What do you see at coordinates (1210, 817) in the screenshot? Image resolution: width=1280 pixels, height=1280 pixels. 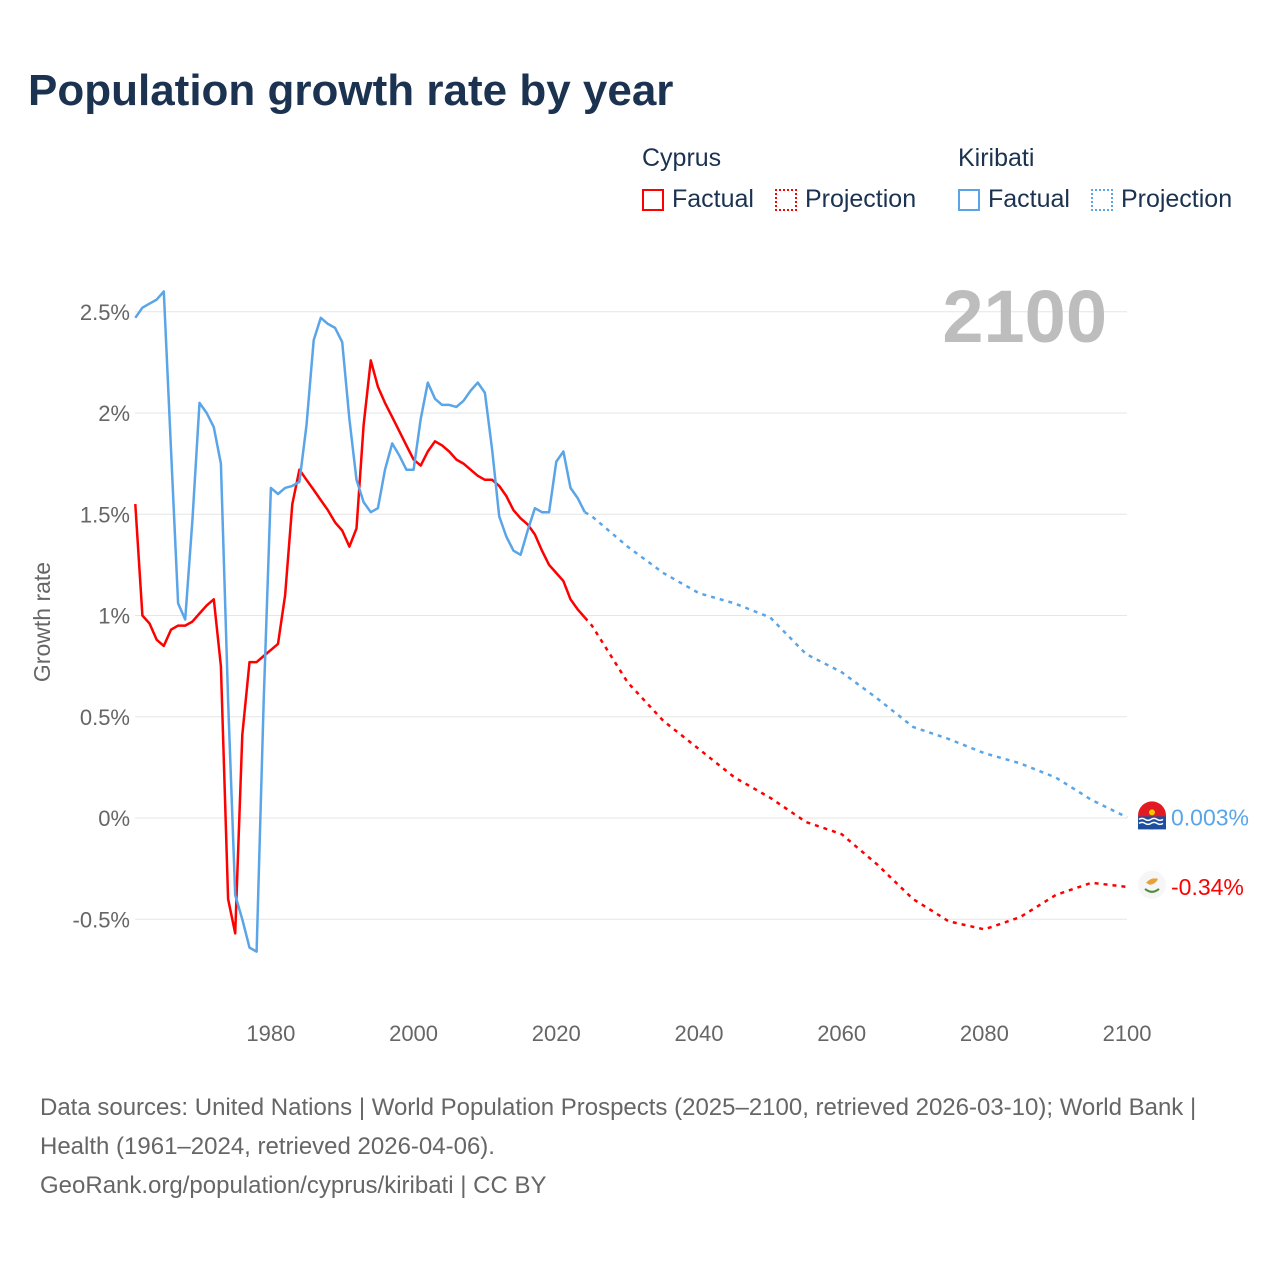 I see `kiribati-end-value-label: 0.003%` at bounding box center [1210, 817].